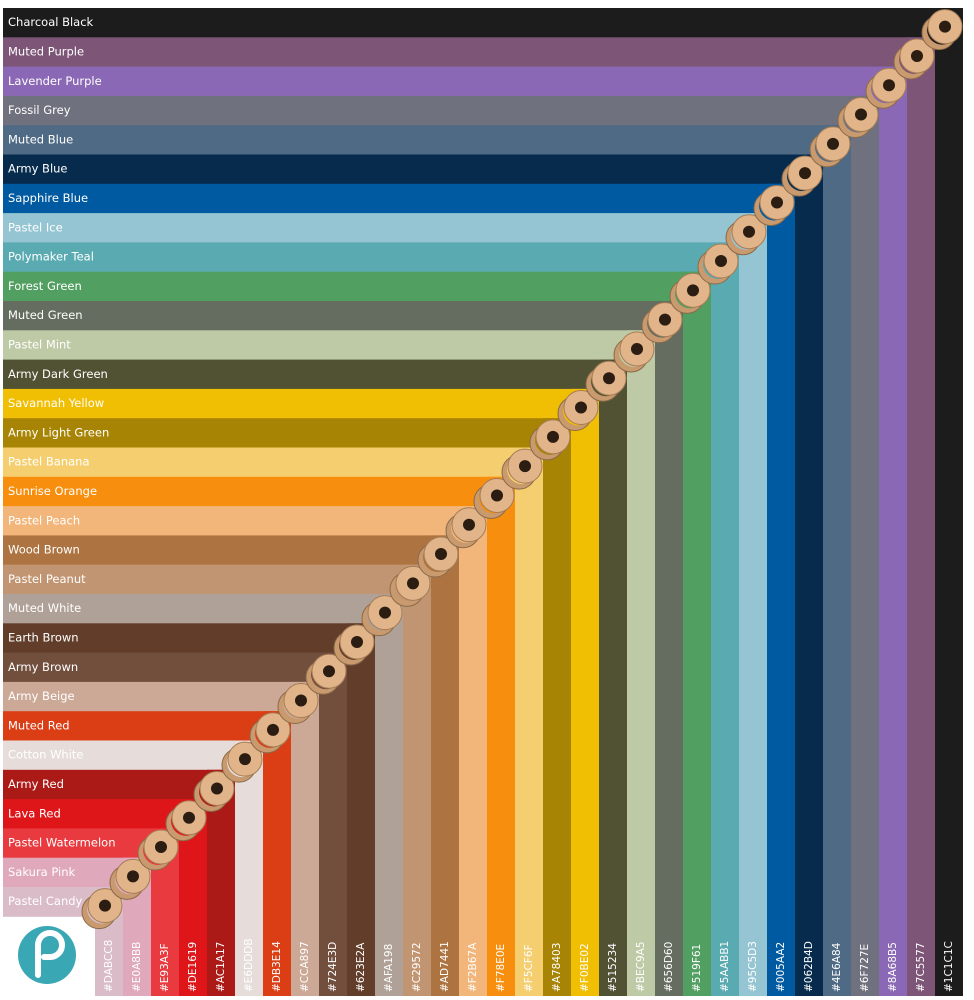 Image resolution: width=974 pixels, height=1000 pixels. I want to click on color-name: Army Brown, so click(43, 667).